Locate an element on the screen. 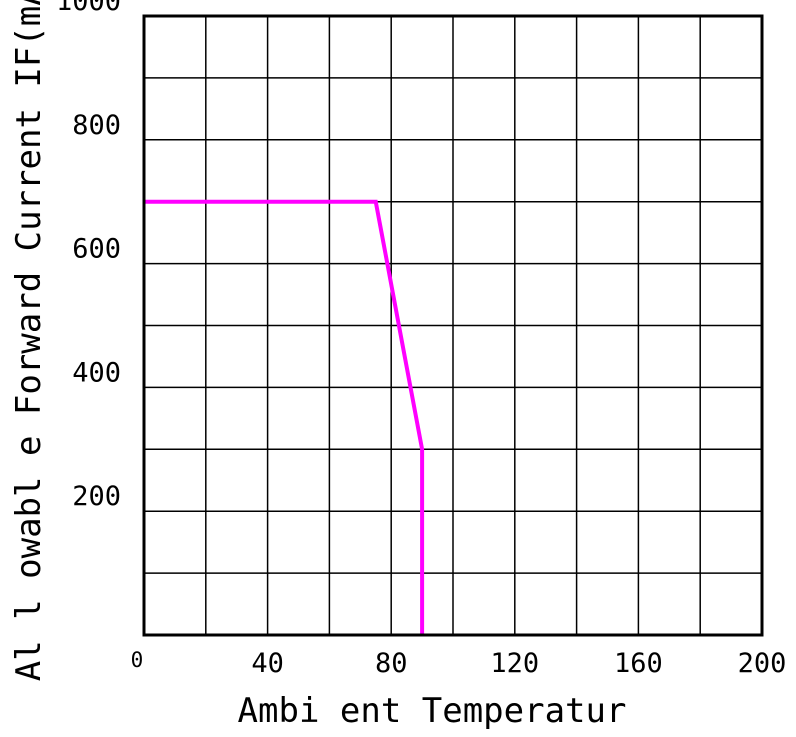 This screenshot has width=796, height=737. y-tick-labels: 200 400 600 800 1000 is located at coordinates (88, 256).